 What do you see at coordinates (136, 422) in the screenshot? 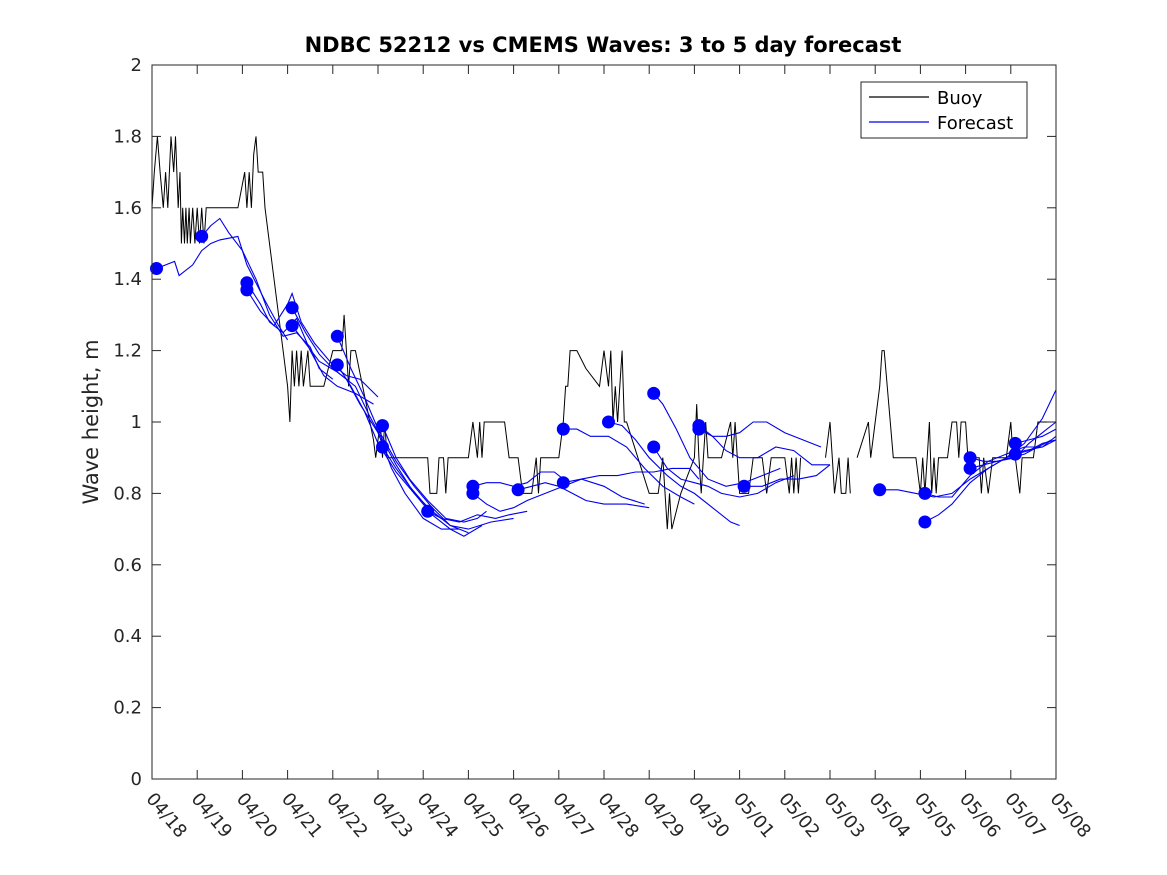
I see `y-tick-label-5: 1` at bounding box center [136, 422].